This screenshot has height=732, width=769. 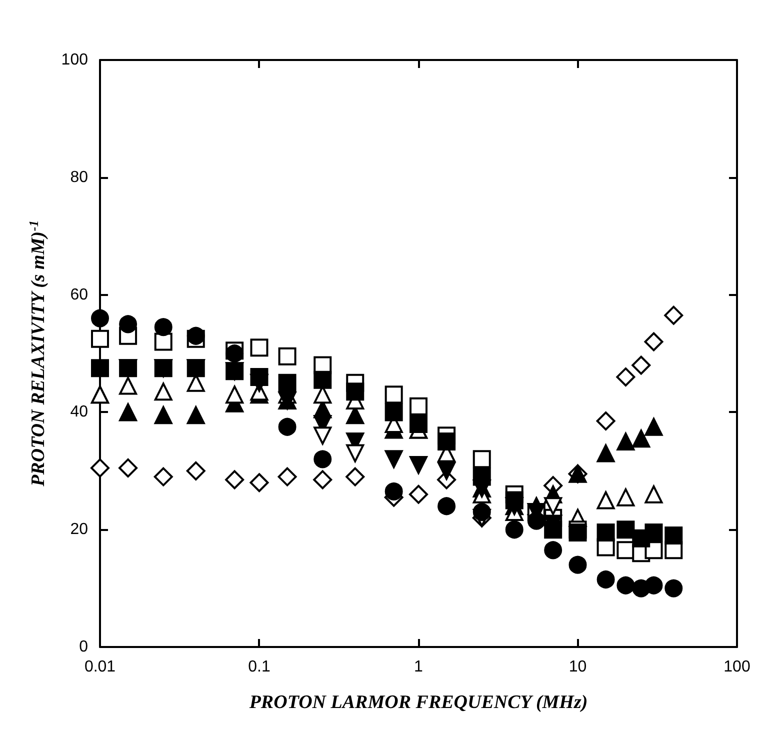 I want to click on x-tick-label: 100, so click(x=737, y=667).